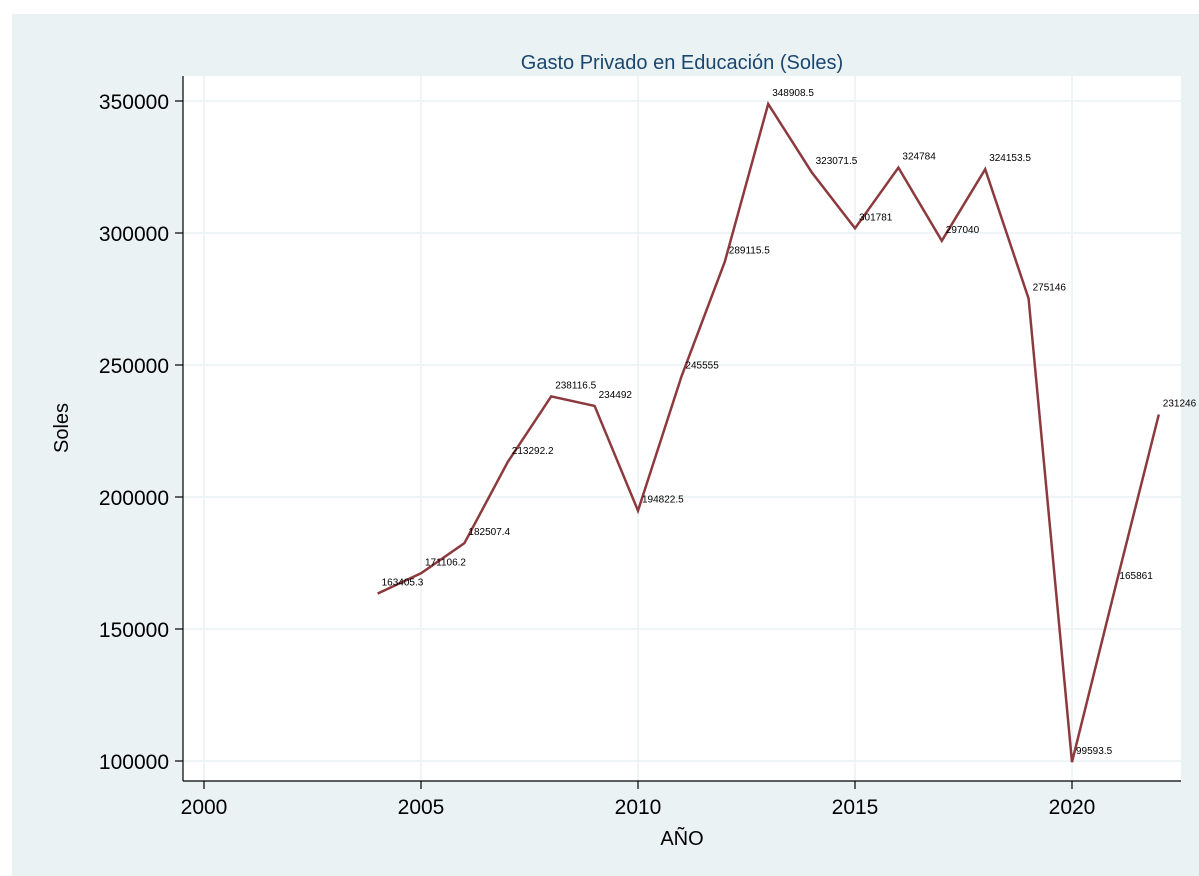 This screenshot has width=1199, height=876. Describe the element at coordinates (682, 63) in the screenshot. I see `chart-title: Gasto Privado en Educación (Soles)` at that location.